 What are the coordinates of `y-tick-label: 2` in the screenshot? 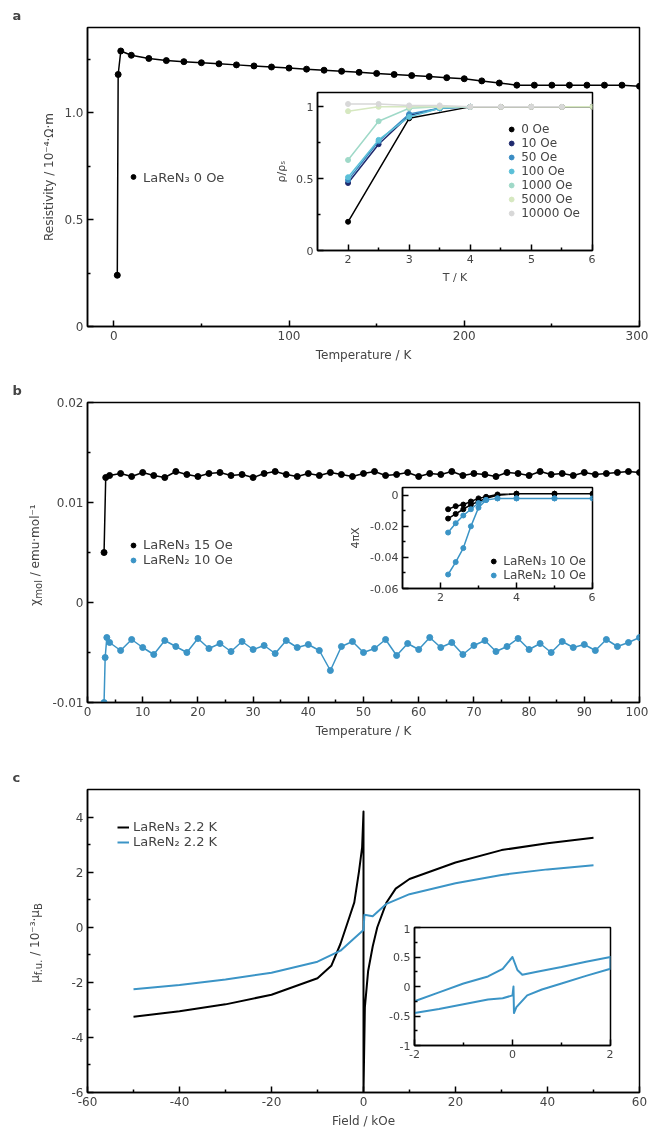 It's located at (79, 872).